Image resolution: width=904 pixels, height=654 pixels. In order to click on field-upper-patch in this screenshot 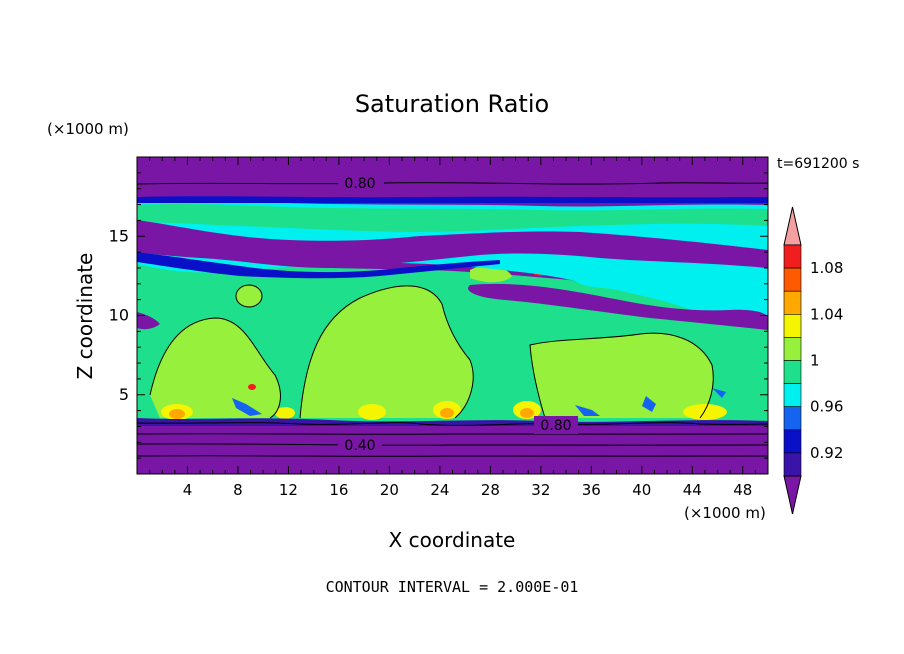, I will do `click(618, 306)`.